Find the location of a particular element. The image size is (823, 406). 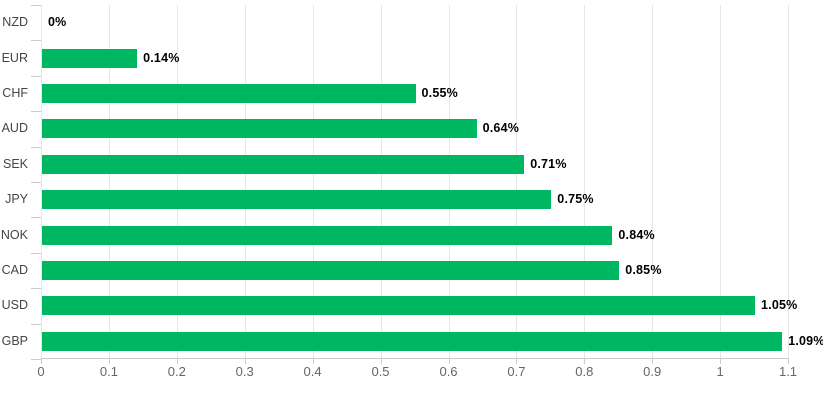

data-label-cad: 0.85% is located at coordinates (643, 270).